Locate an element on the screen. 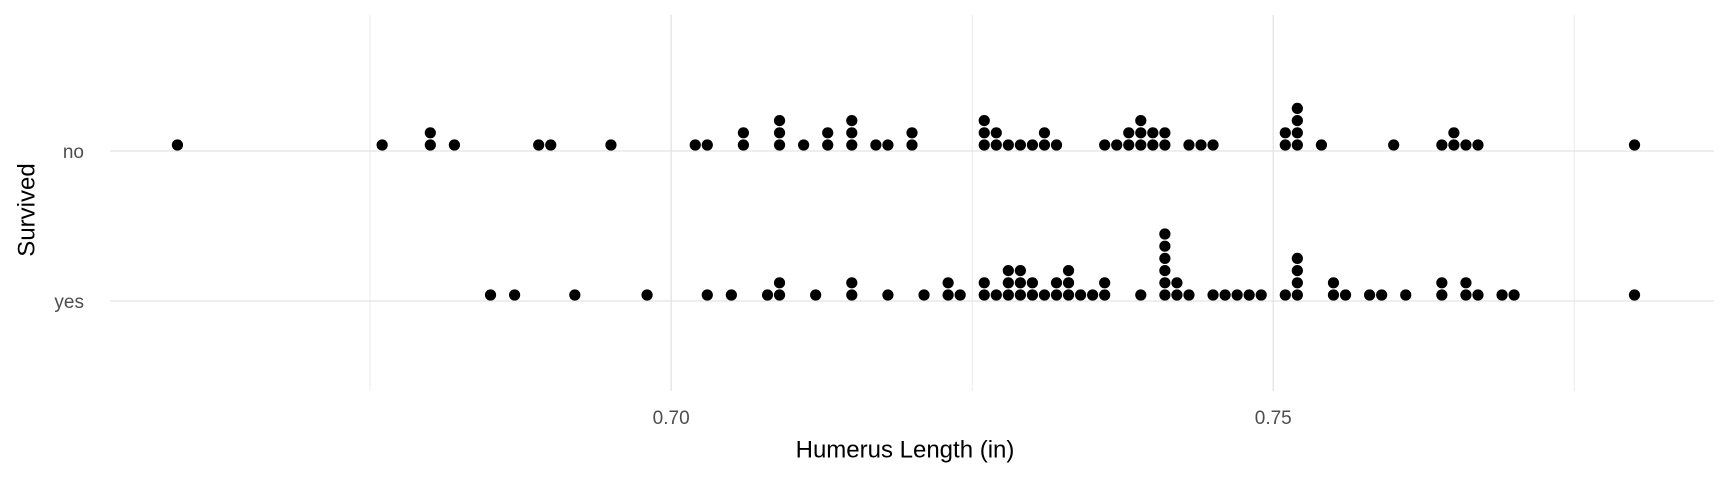 This screenshot has width=1728, height=480. y-tick-label: yes is located at coordinates (69, 302).